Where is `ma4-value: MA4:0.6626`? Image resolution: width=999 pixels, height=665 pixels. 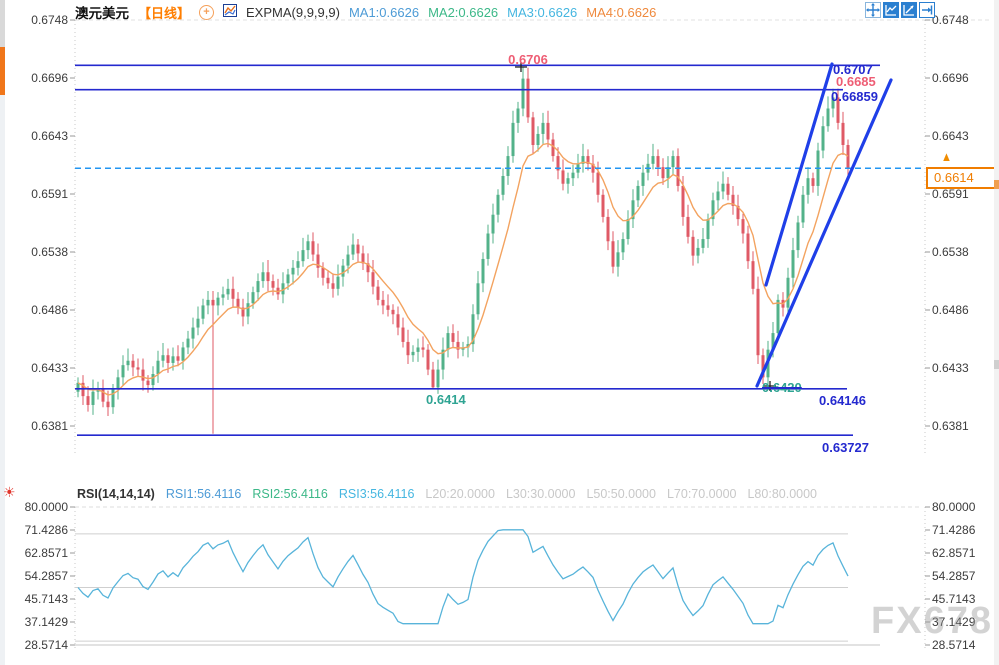 ma4-value: MA4:0.6626 is located at coordinates (621, 12).